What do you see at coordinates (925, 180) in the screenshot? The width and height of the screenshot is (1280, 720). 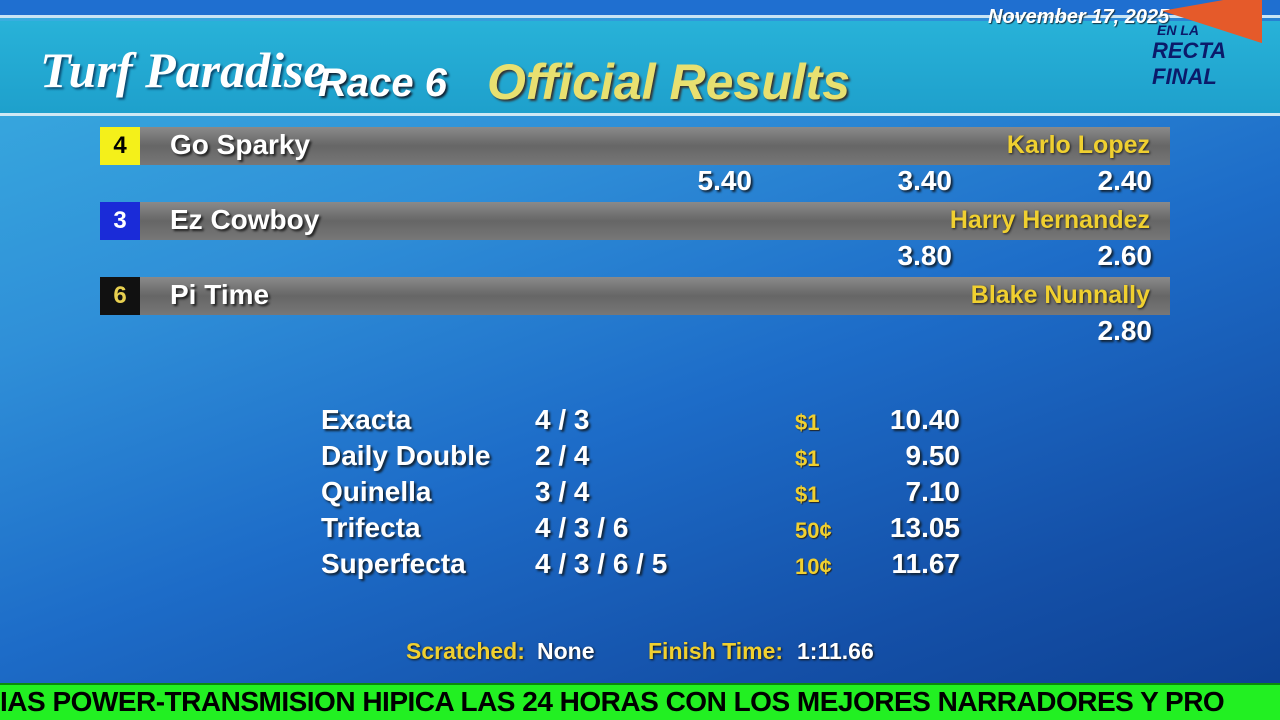 I see `place-payout: 3.40` at bounding box center [925, 180].